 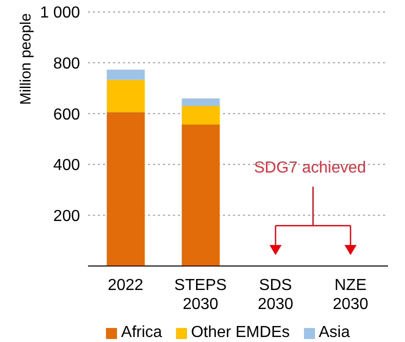 What do you see at coordinates (350, 295) in the screenshot?
I see `x-tick-label: NZE 2030` at bounding box center [350, 295].